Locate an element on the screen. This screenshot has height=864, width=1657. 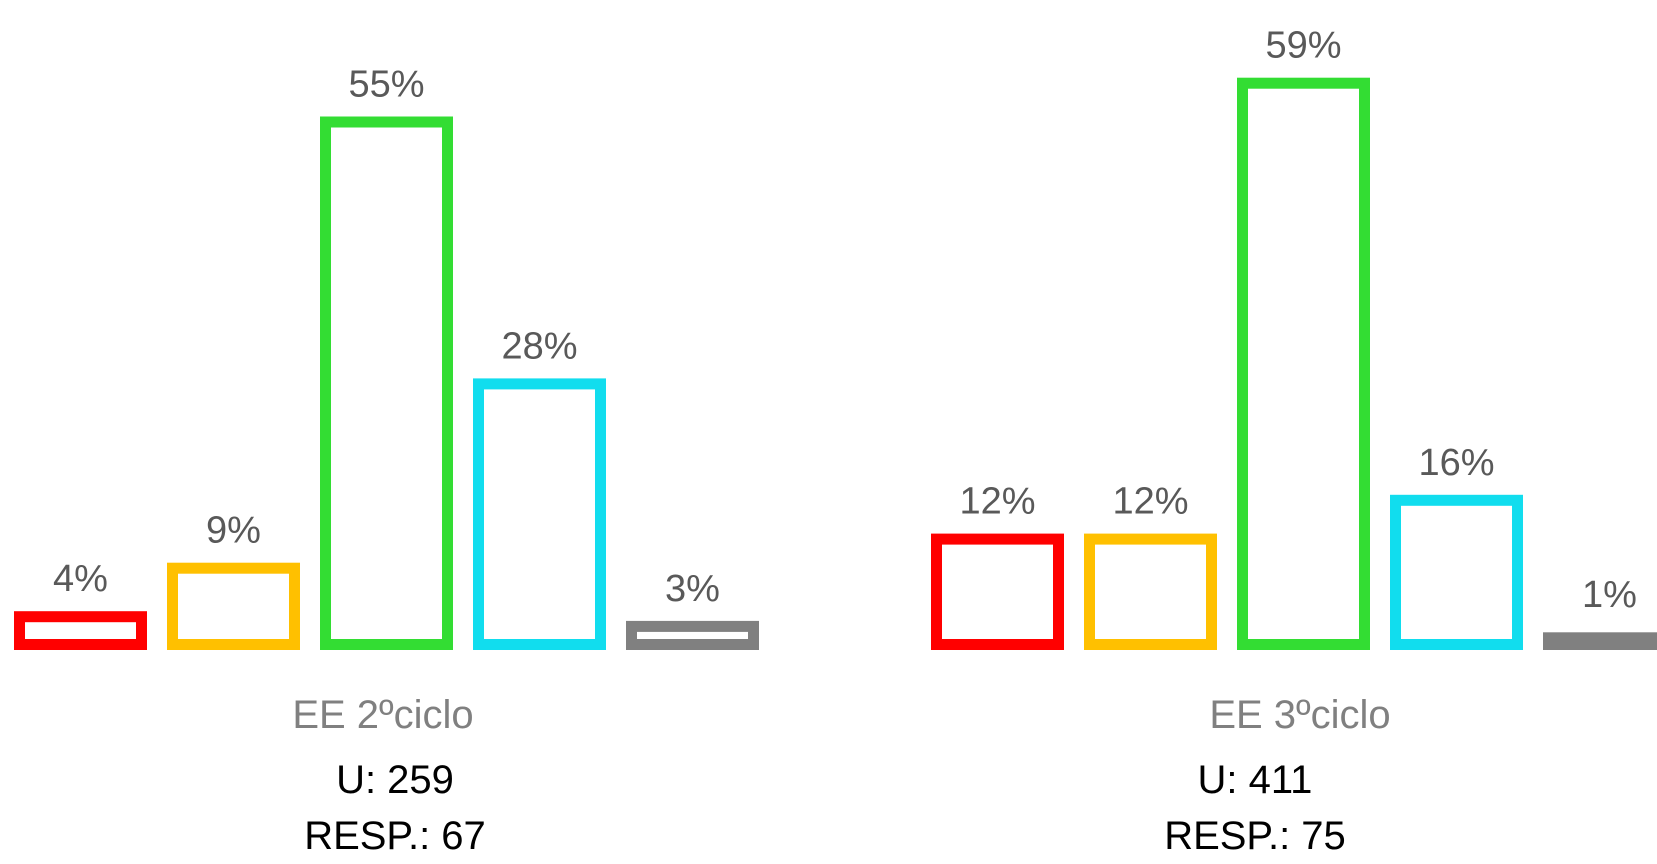
data-label-2-4: 16% is located at coordinates (1456, 463).